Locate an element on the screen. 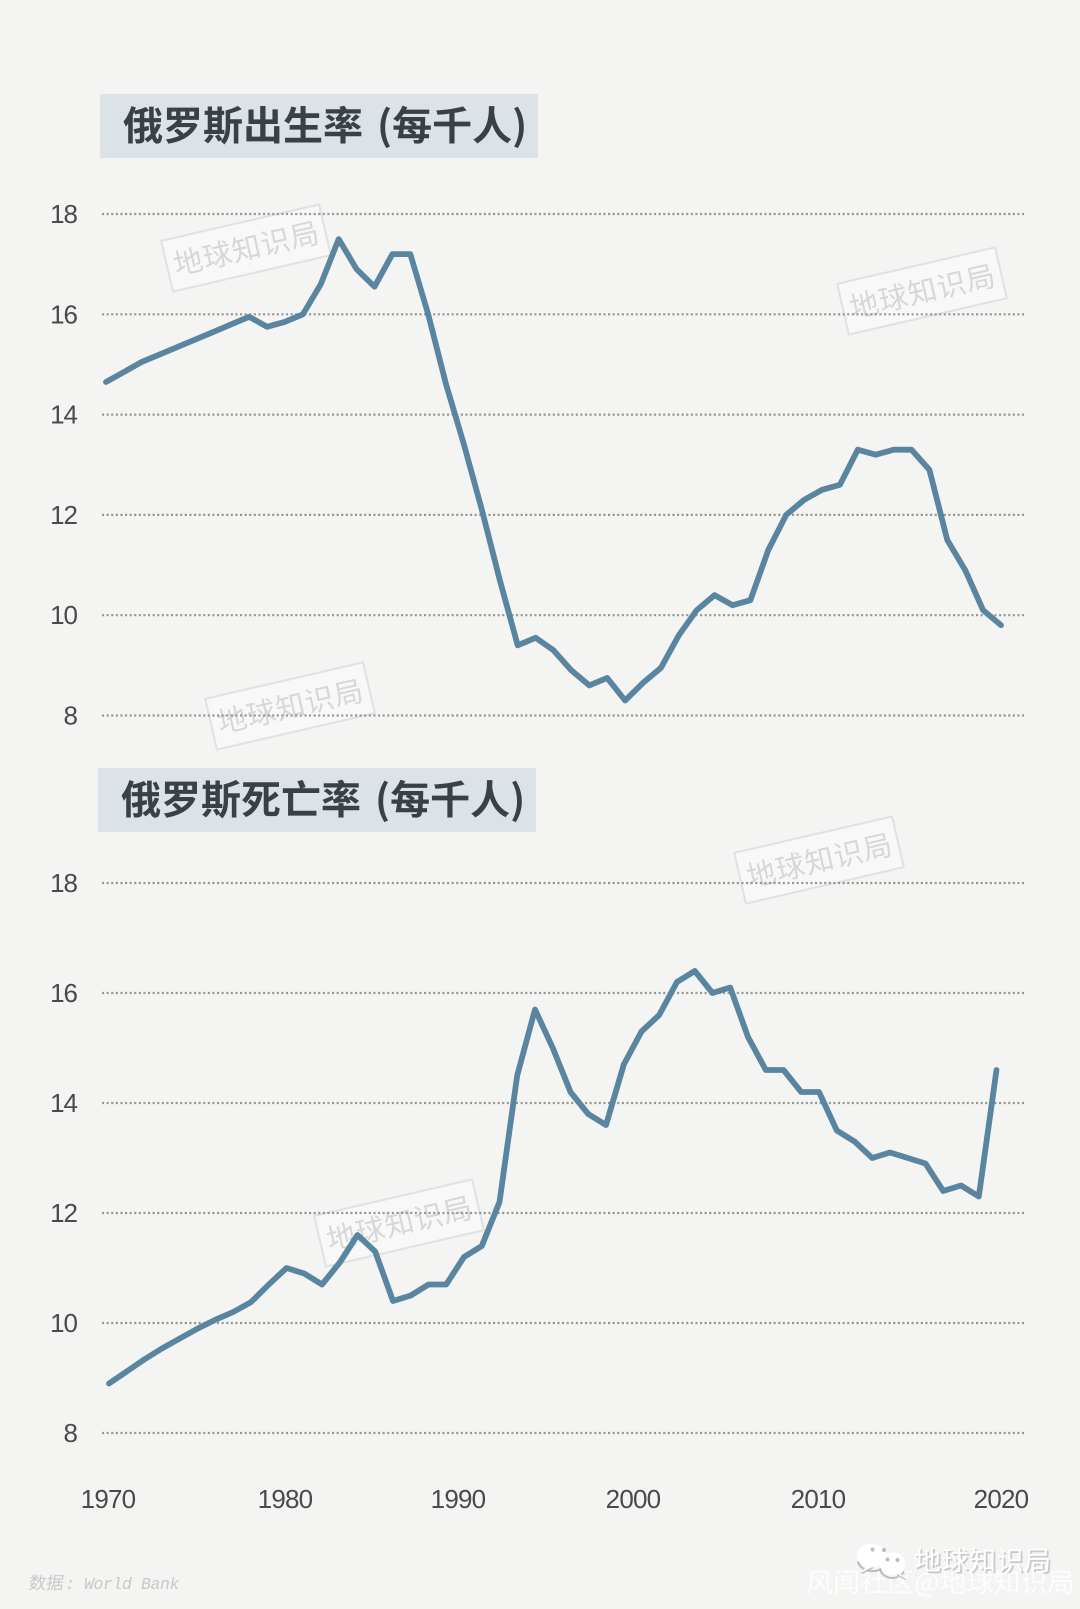  svg-text: 1990 is located at coordinates (458, 1499).